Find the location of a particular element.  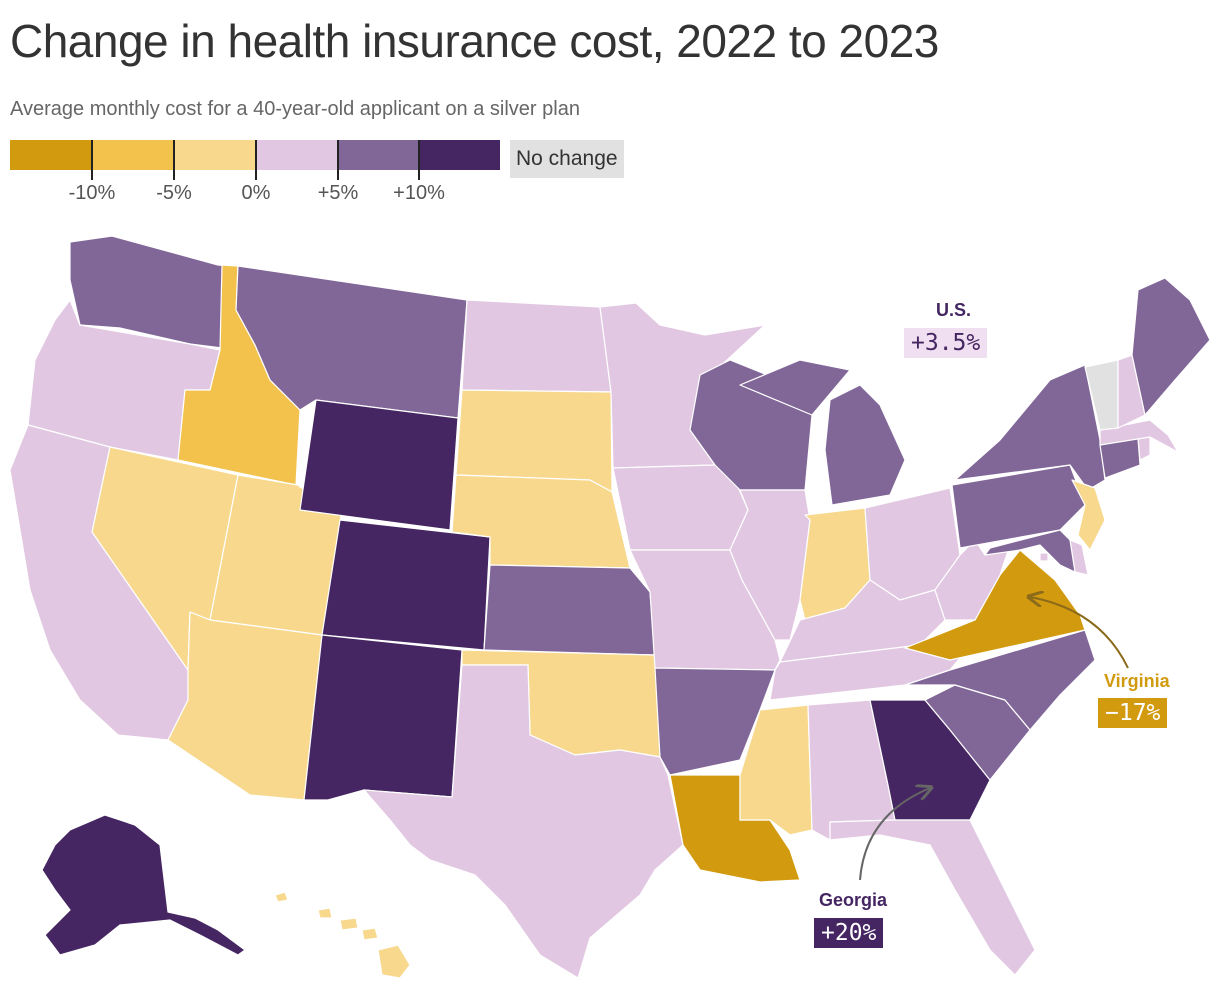

state-AK is located at coordinates (143, 885).